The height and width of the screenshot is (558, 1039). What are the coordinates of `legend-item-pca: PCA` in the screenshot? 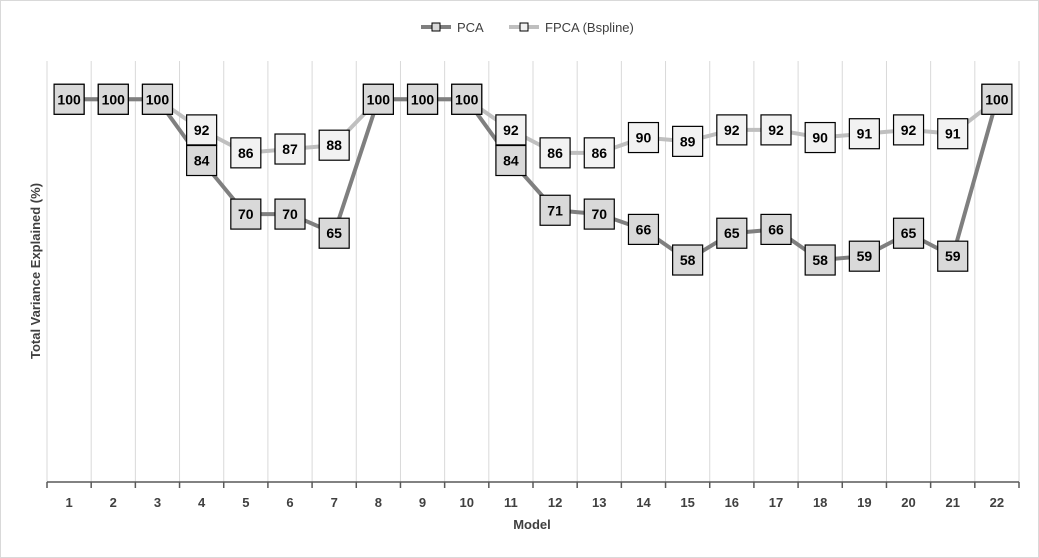 It's located at (452, 27).